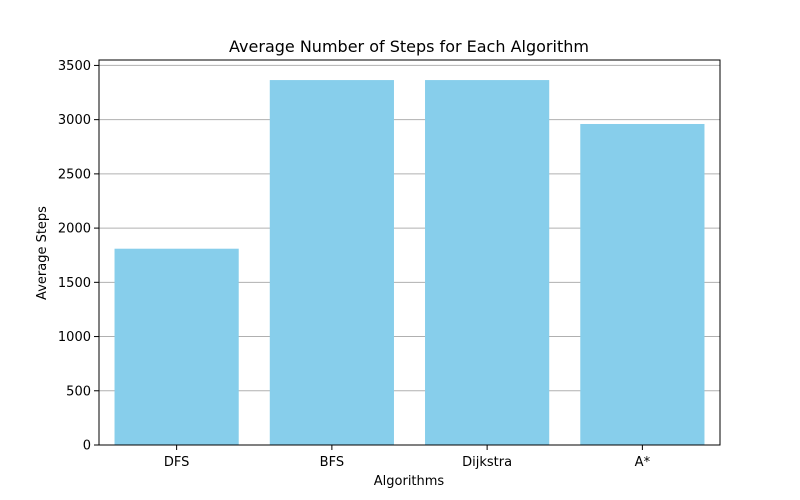  What do you see at coordinates (331, 262) in the screenshot?
I see `bar-bfs` at bounding box center [331, 262].